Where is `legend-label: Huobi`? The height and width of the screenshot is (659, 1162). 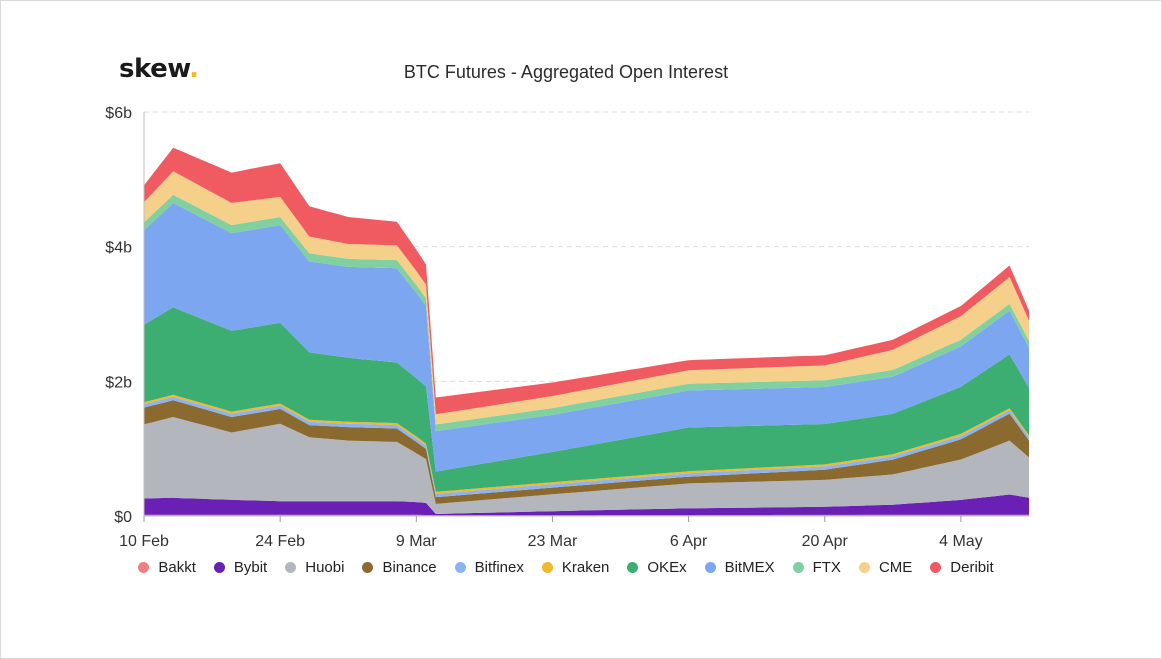
legend-label: Huobi is located at coordinates (325, 567).